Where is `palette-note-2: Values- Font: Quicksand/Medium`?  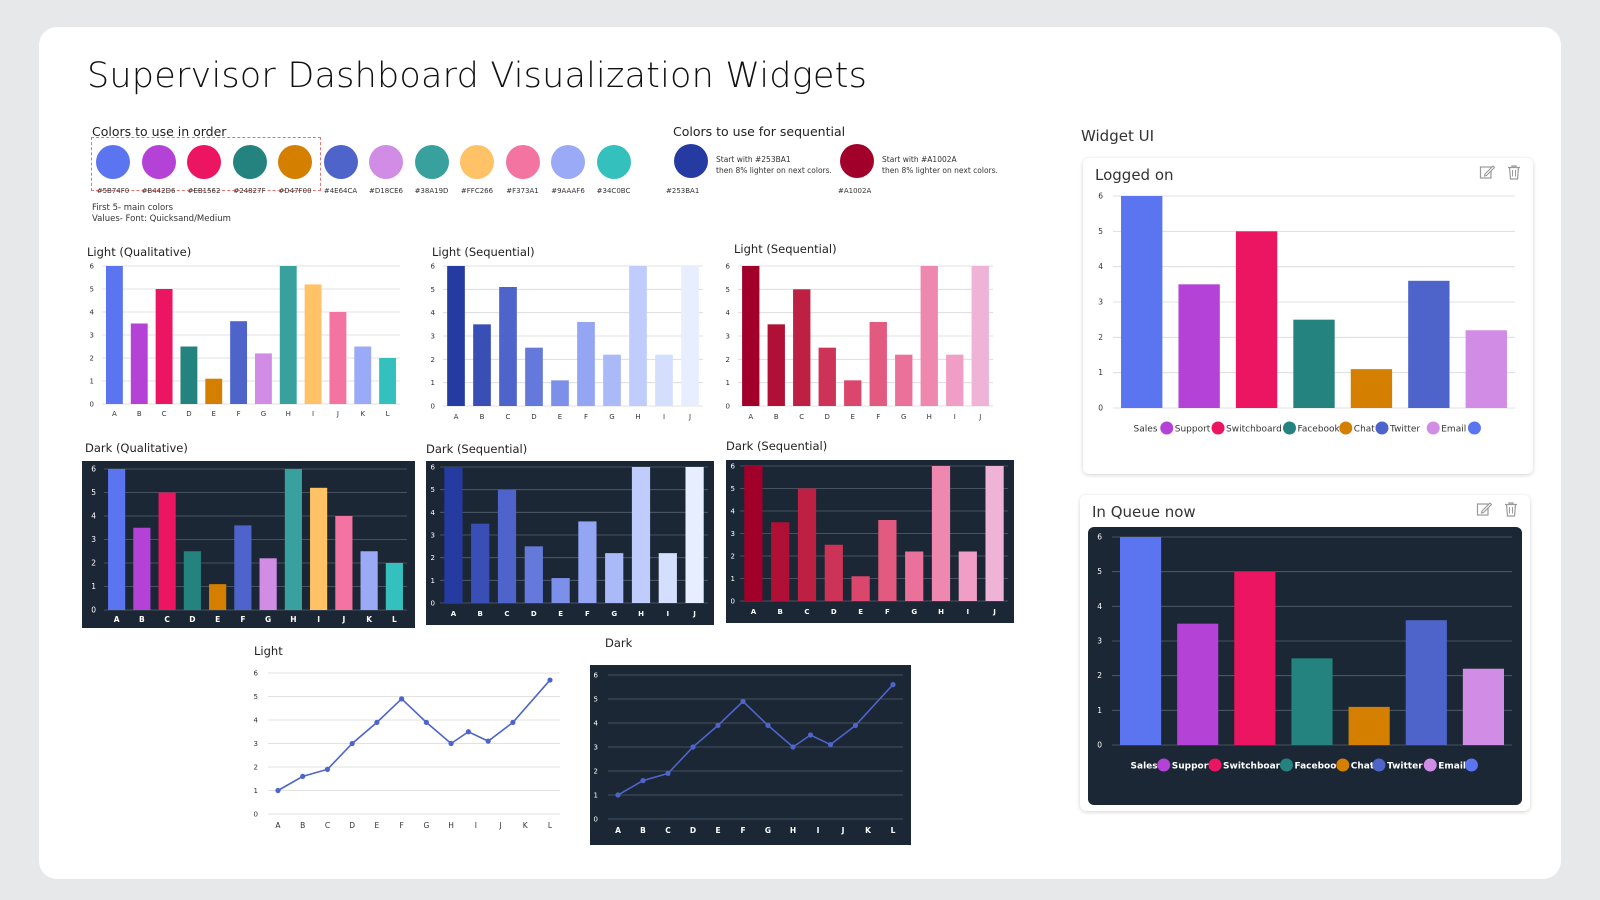 palette-note-2: Values- Font: Quicksand/Medium is located at coordinates (161, 219).